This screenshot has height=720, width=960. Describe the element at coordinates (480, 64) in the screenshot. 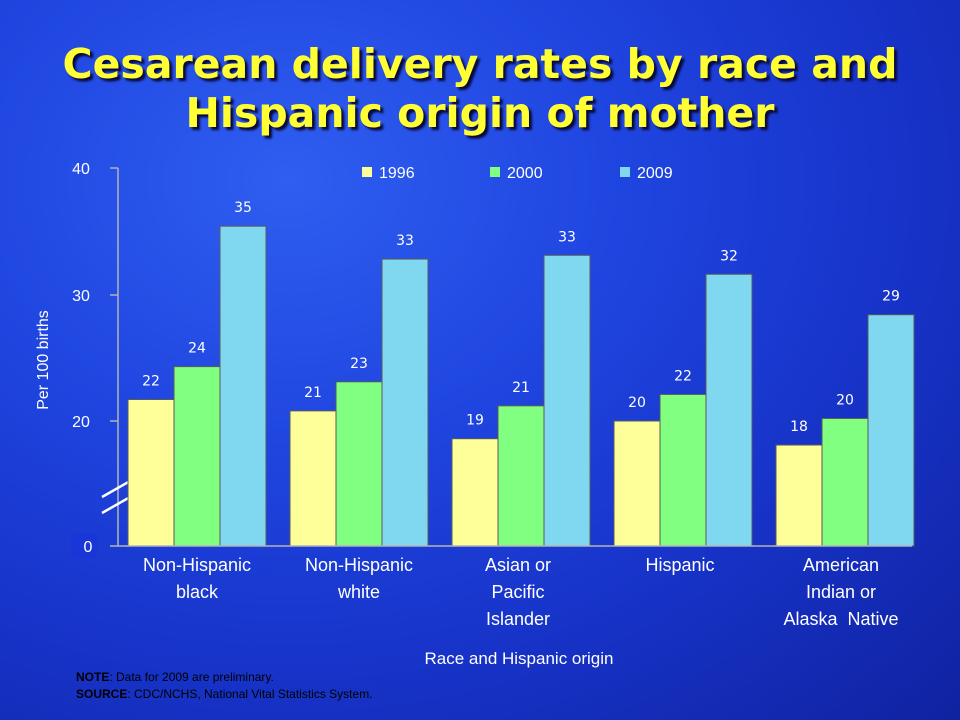

I see `title-line-1: Cesarean delivery rates by race and` at that location.